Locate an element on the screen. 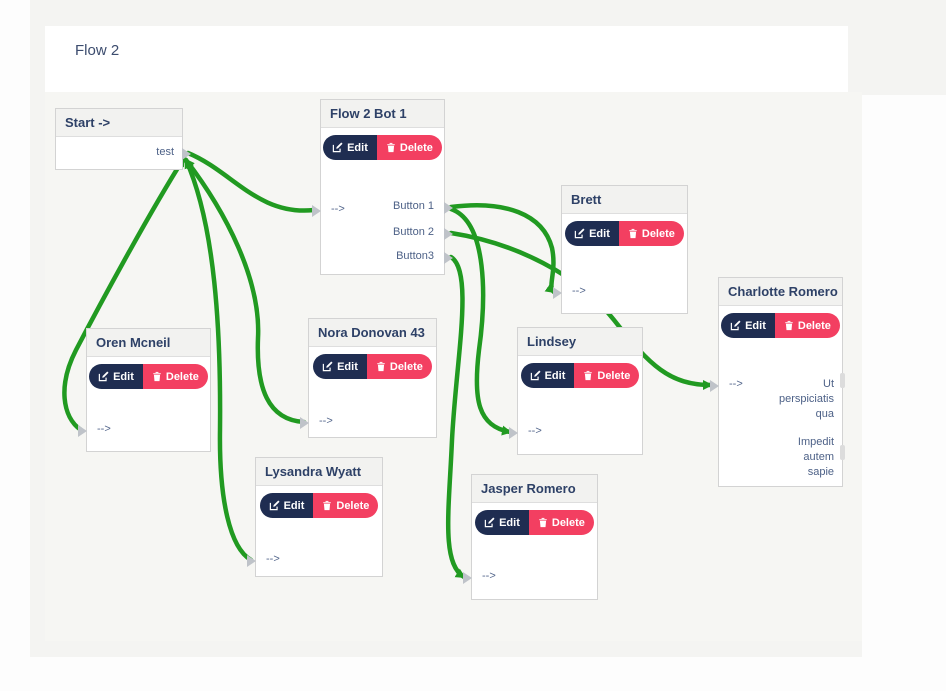 Image resolution: width=946 pixels, height=691 pixels. message-text-line: Impedit is located at coordinates (815, 442).